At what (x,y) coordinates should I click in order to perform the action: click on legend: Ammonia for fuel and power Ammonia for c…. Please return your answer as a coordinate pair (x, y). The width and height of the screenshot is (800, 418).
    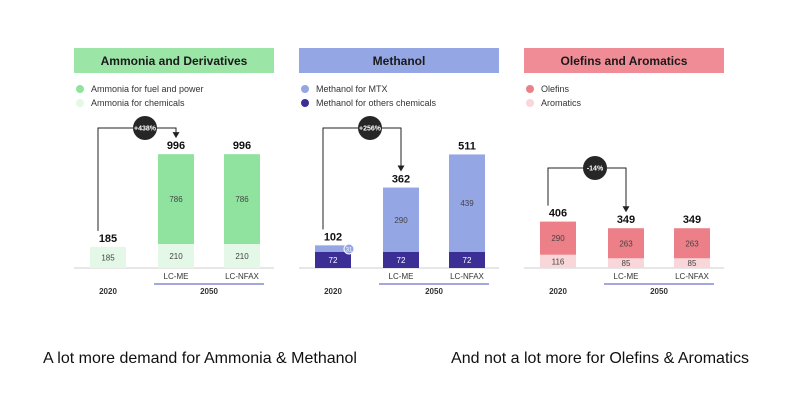
    Looking at the image, I should click on (140, 96).